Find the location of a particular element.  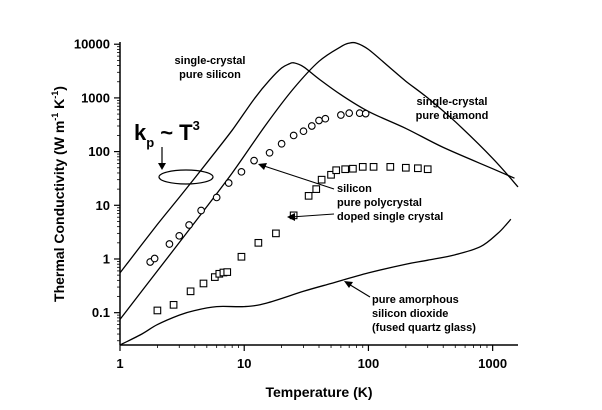

label-line: (fused quartz glass) is located at coordinates (424, 328).